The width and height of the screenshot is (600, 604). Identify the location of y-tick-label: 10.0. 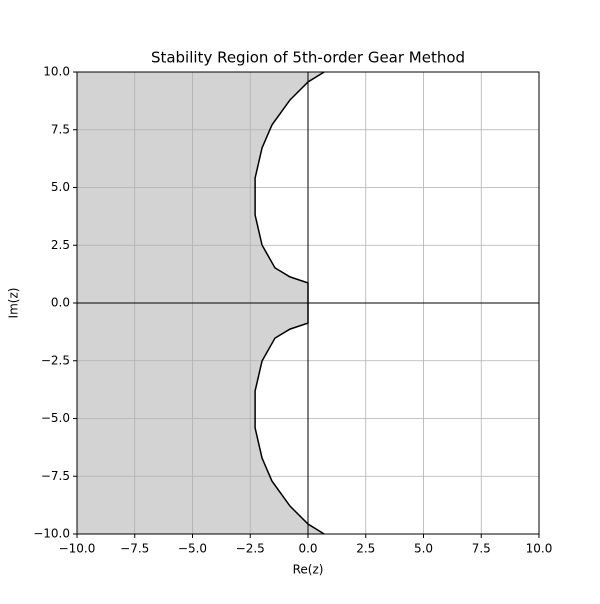
(56, 72).